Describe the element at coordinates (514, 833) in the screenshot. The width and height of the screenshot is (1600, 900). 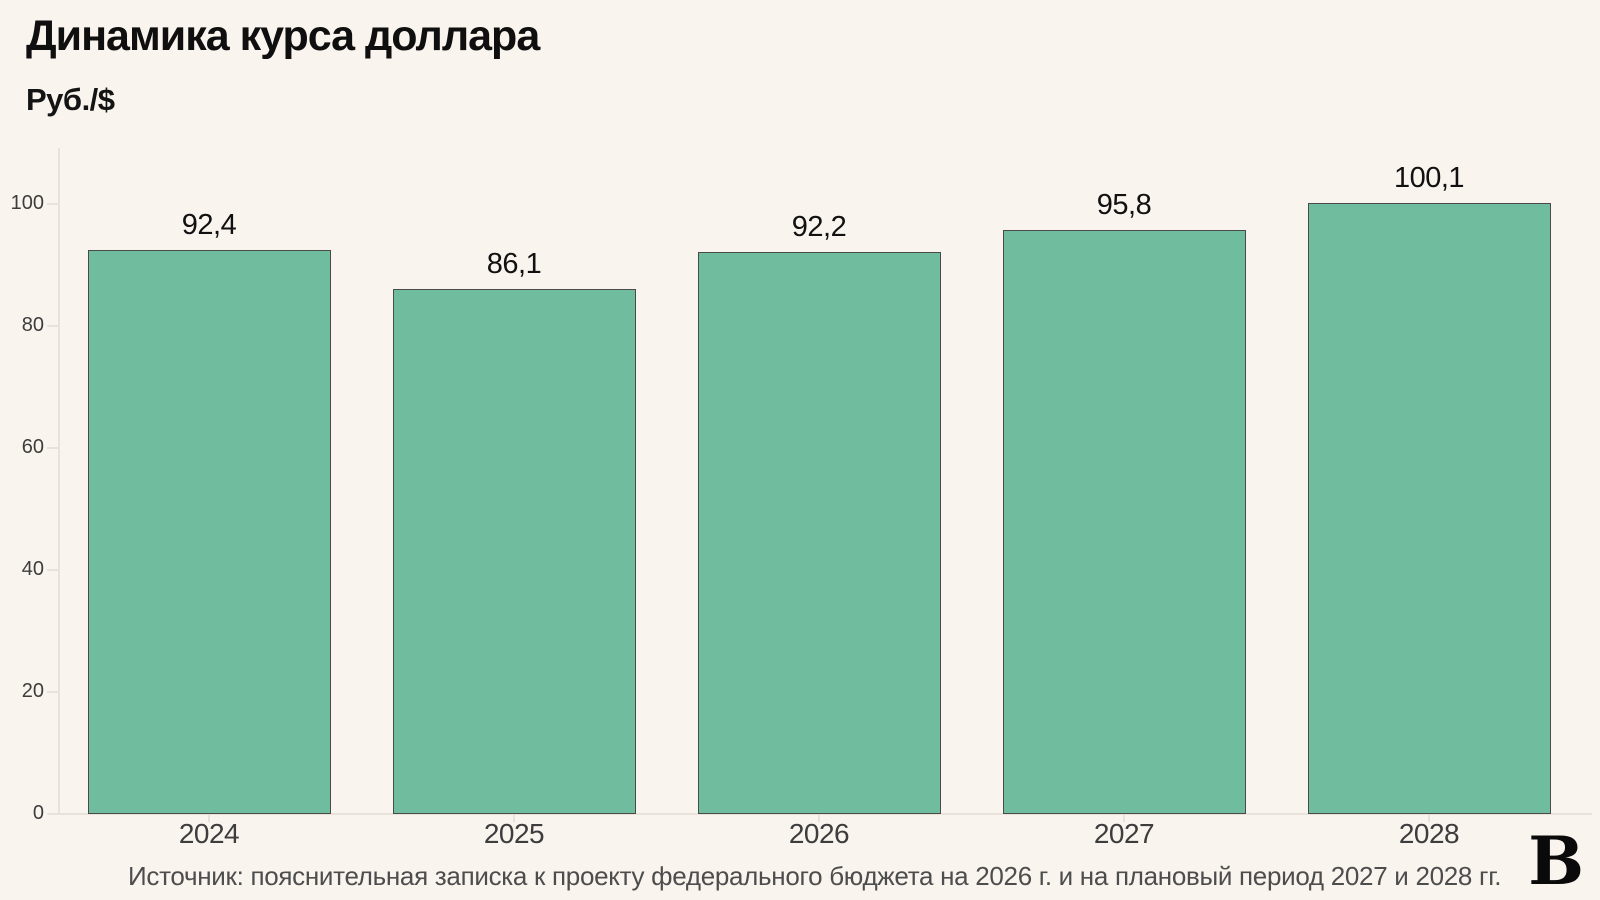
I see `x-axis-label: 2025` at that location.